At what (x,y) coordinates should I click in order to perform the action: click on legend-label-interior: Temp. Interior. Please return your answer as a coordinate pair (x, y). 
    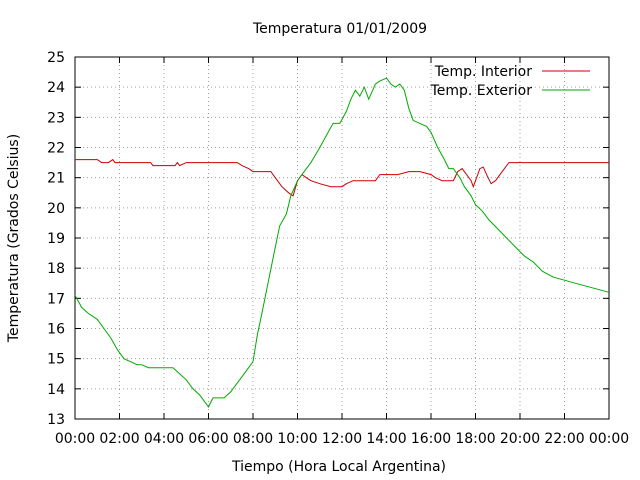
    Looking at the image, I should click on (483, 72).